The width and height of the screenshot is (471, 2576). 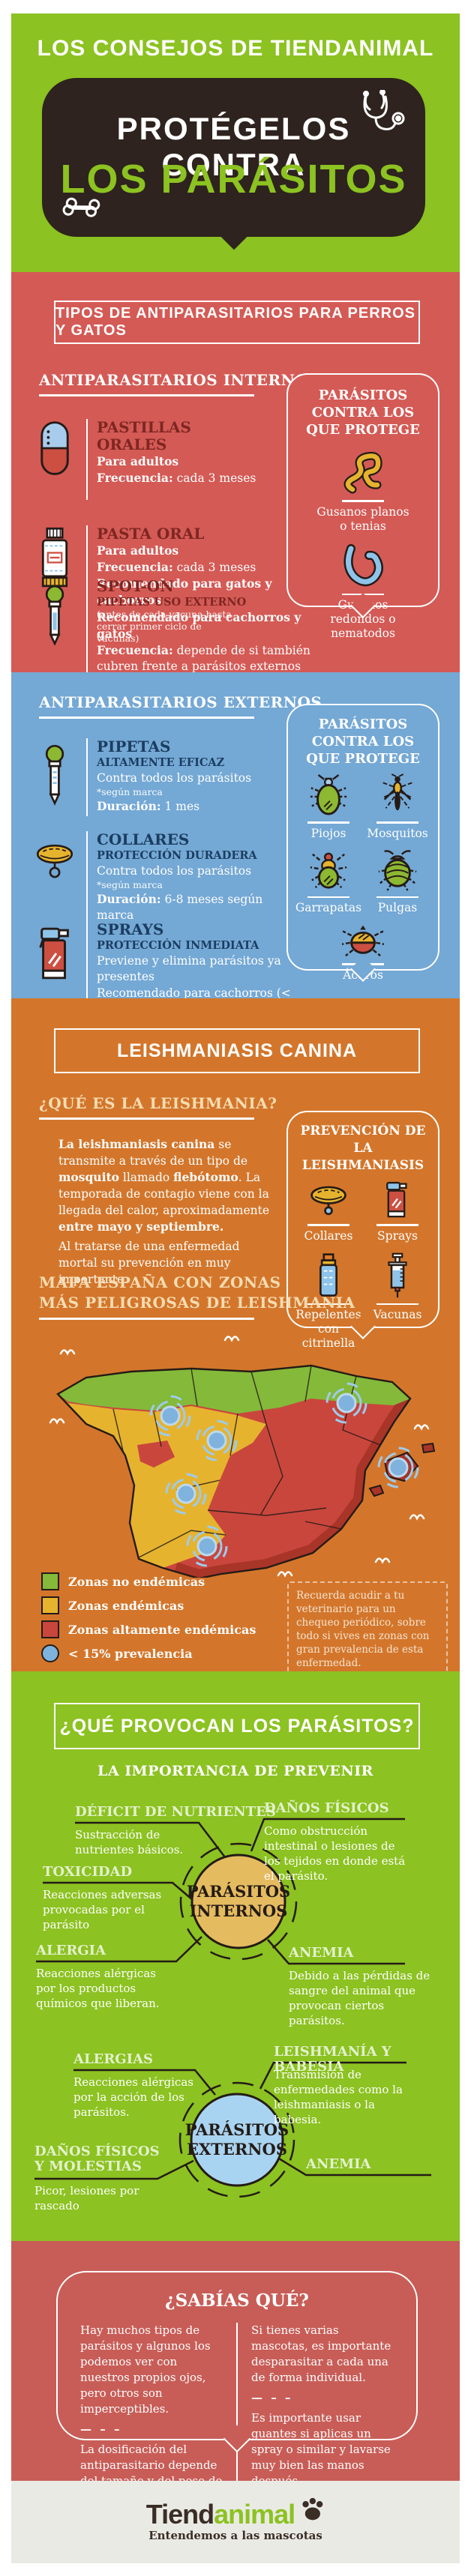 What do you see at coordinates (178, 945) in the screenshot?
I see `item-subtitle: PROTECCIÓN INMEDIATA` at bounding box center [178, 945].